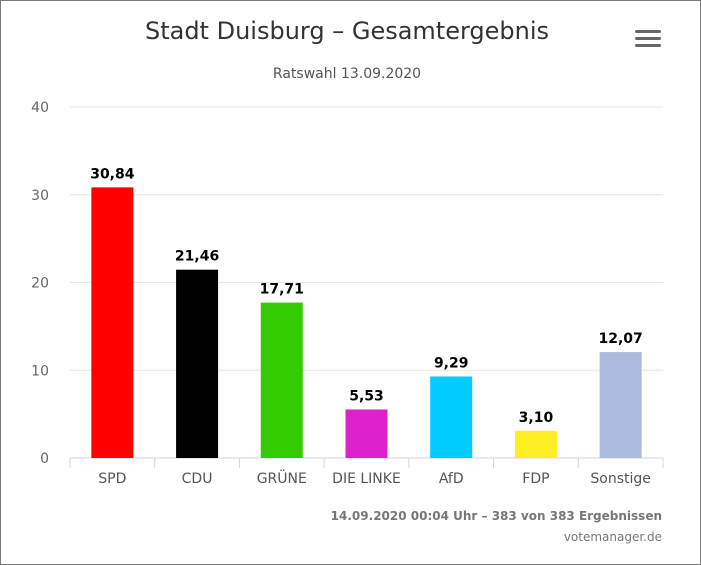 The width and height of the screenshot is (701, 565). Describe the element at coordinates (366, 396) in the screenshot. I see `data-label: 5,53` at that location.